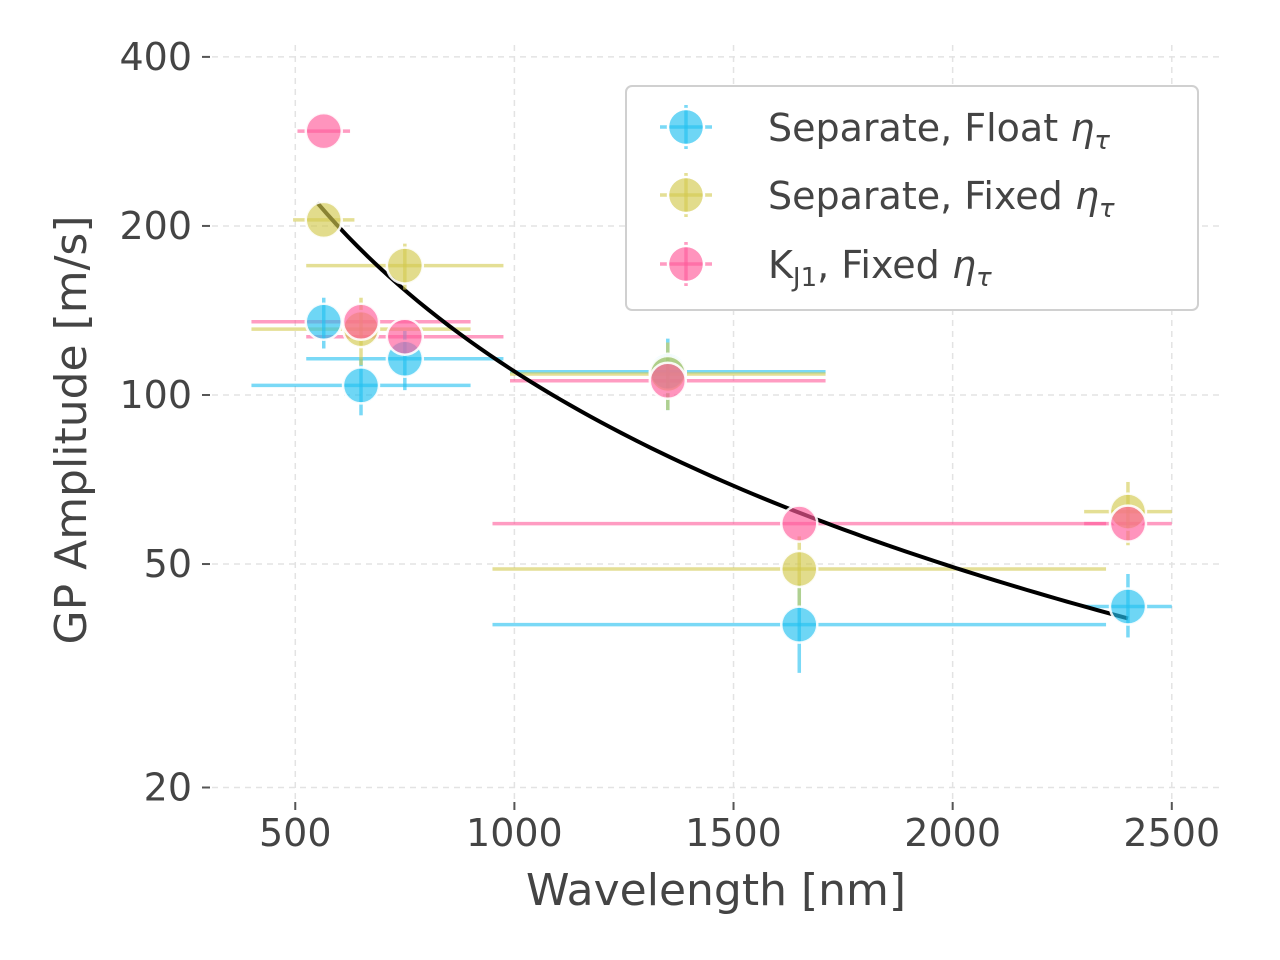 The image size is (1280, 960). I want to click on y-tick-label: 400, so click(155, 57).